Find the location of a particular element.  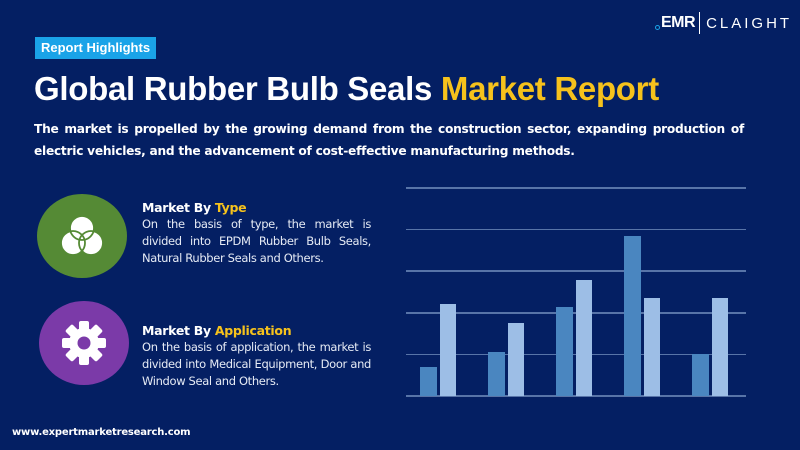

page-title: Global Rubber Bulb Seals Market Report is located at coordinates (346, 89).